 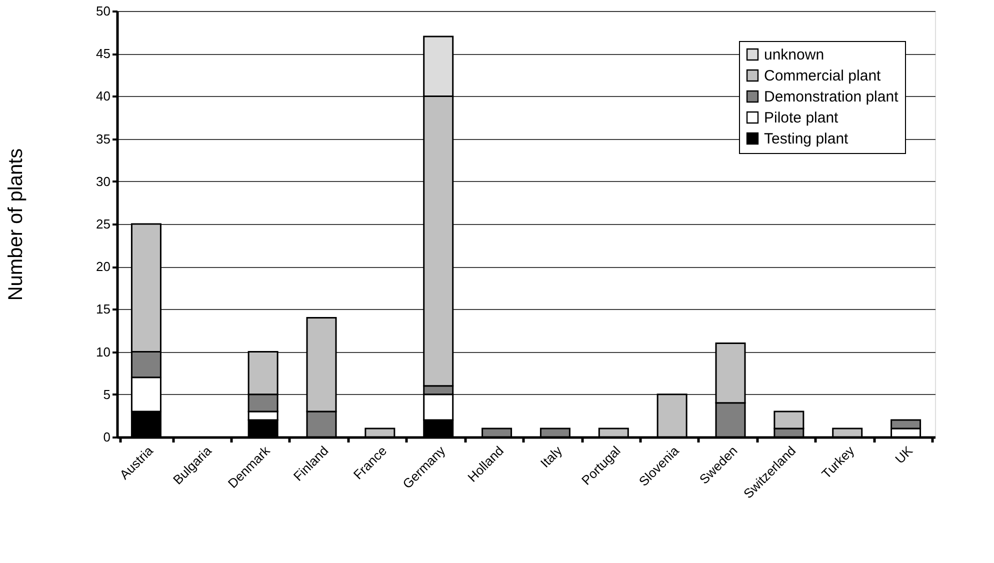 I want to click on legend-label: Pilote plant, so click(x=802, y=118).